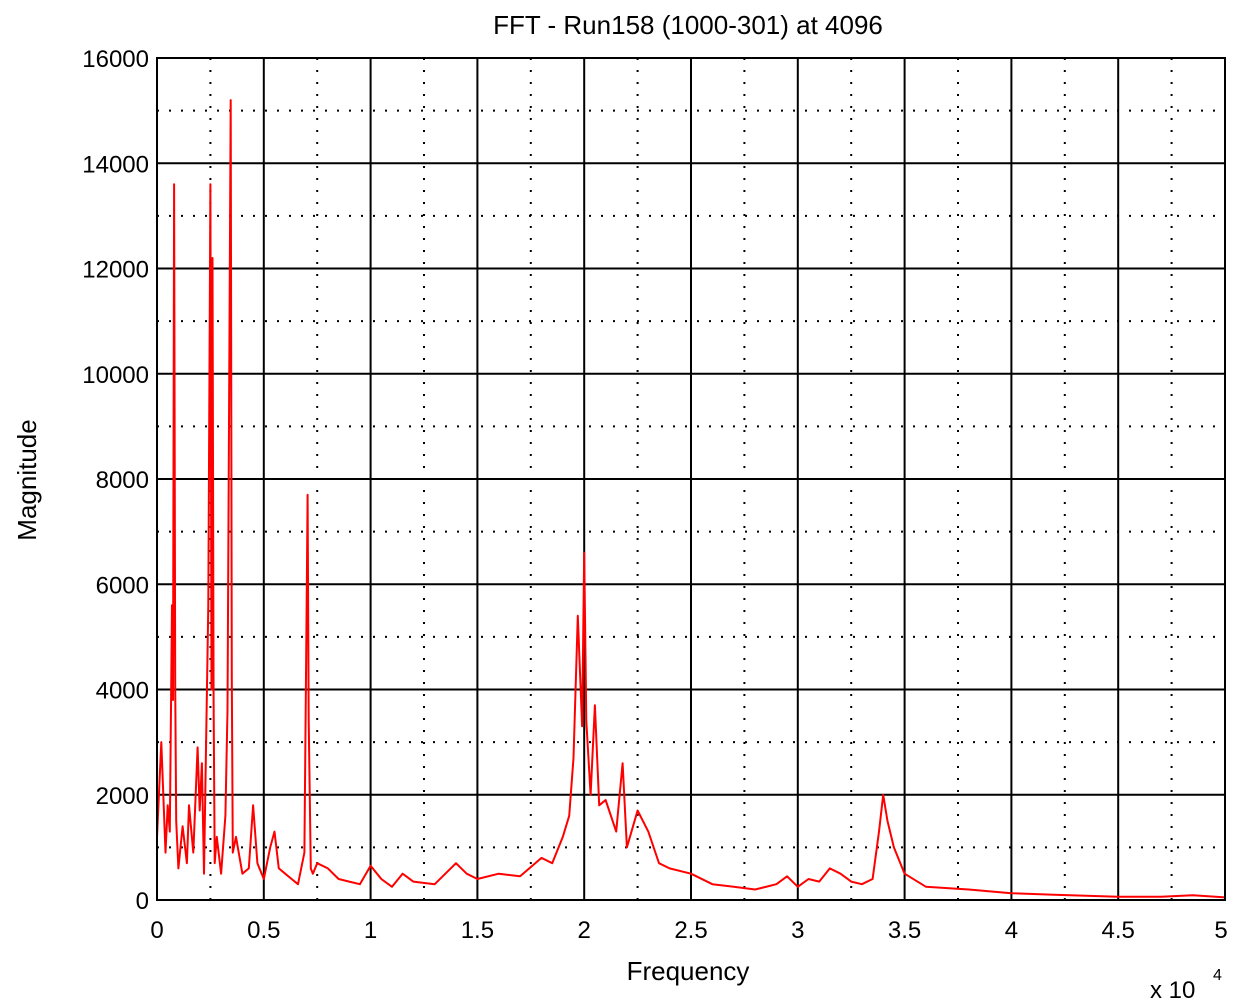 Image resolution: width=1237 pixels, height=1008 pixels. Describe the element at coordinates (584, 930) in the screenshot. I see `x-tick-label: 2` at that location.